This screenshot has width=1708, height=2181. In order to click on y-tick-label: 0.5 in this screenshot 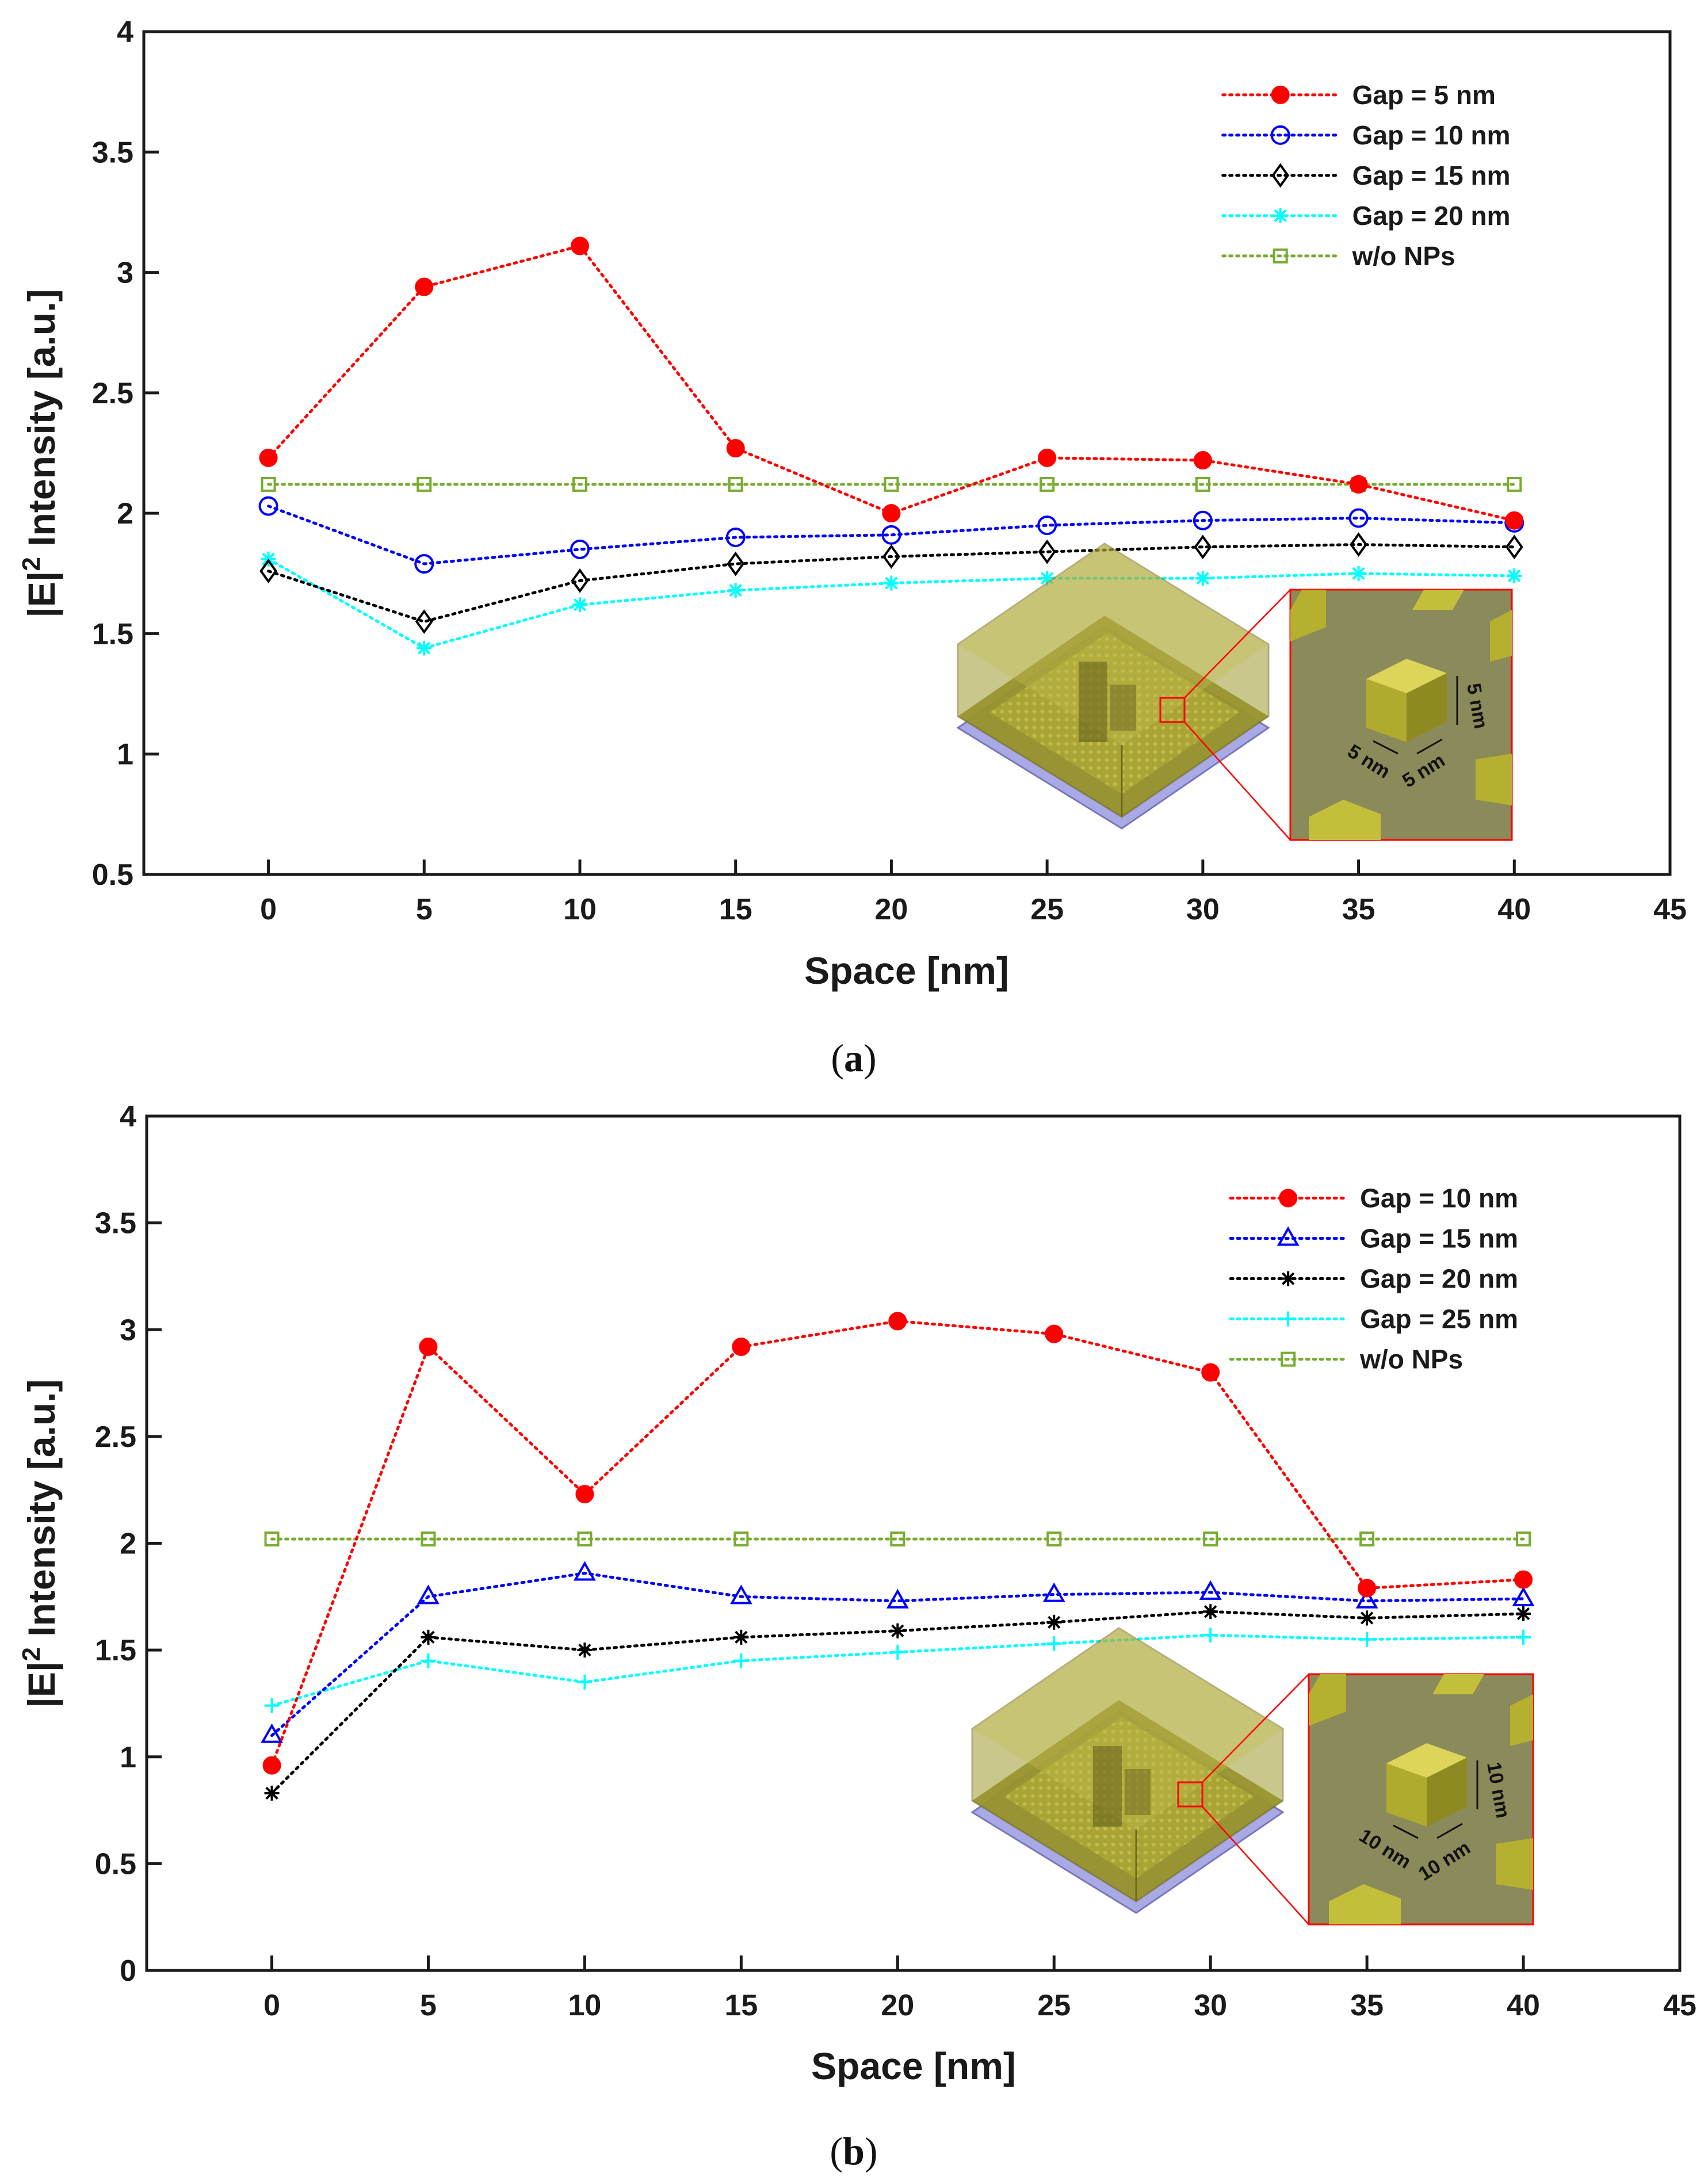, I will do `click(115, 1864)`.